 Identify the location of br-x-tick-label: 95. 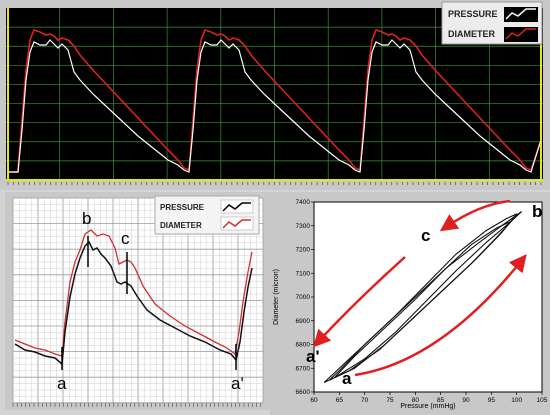
(492, 400).